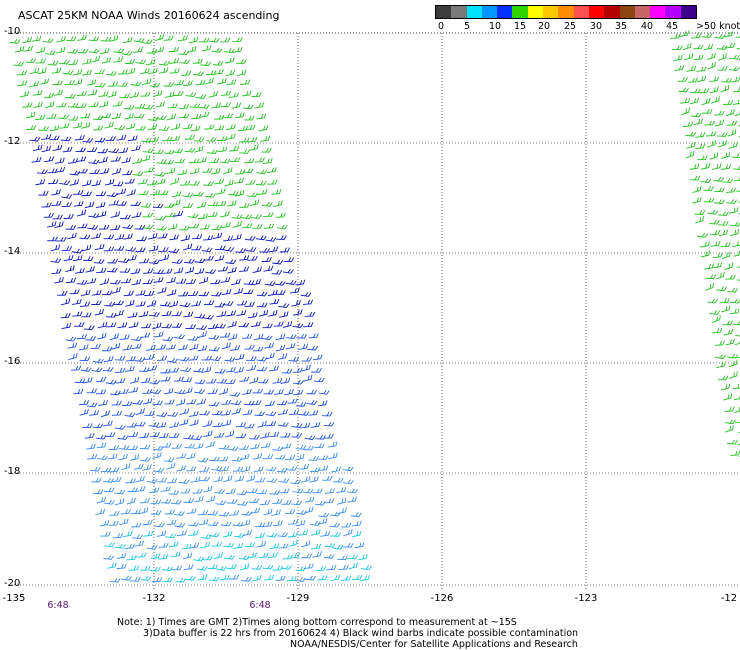  I want to click on legend-label: 10, so click(495, 26).